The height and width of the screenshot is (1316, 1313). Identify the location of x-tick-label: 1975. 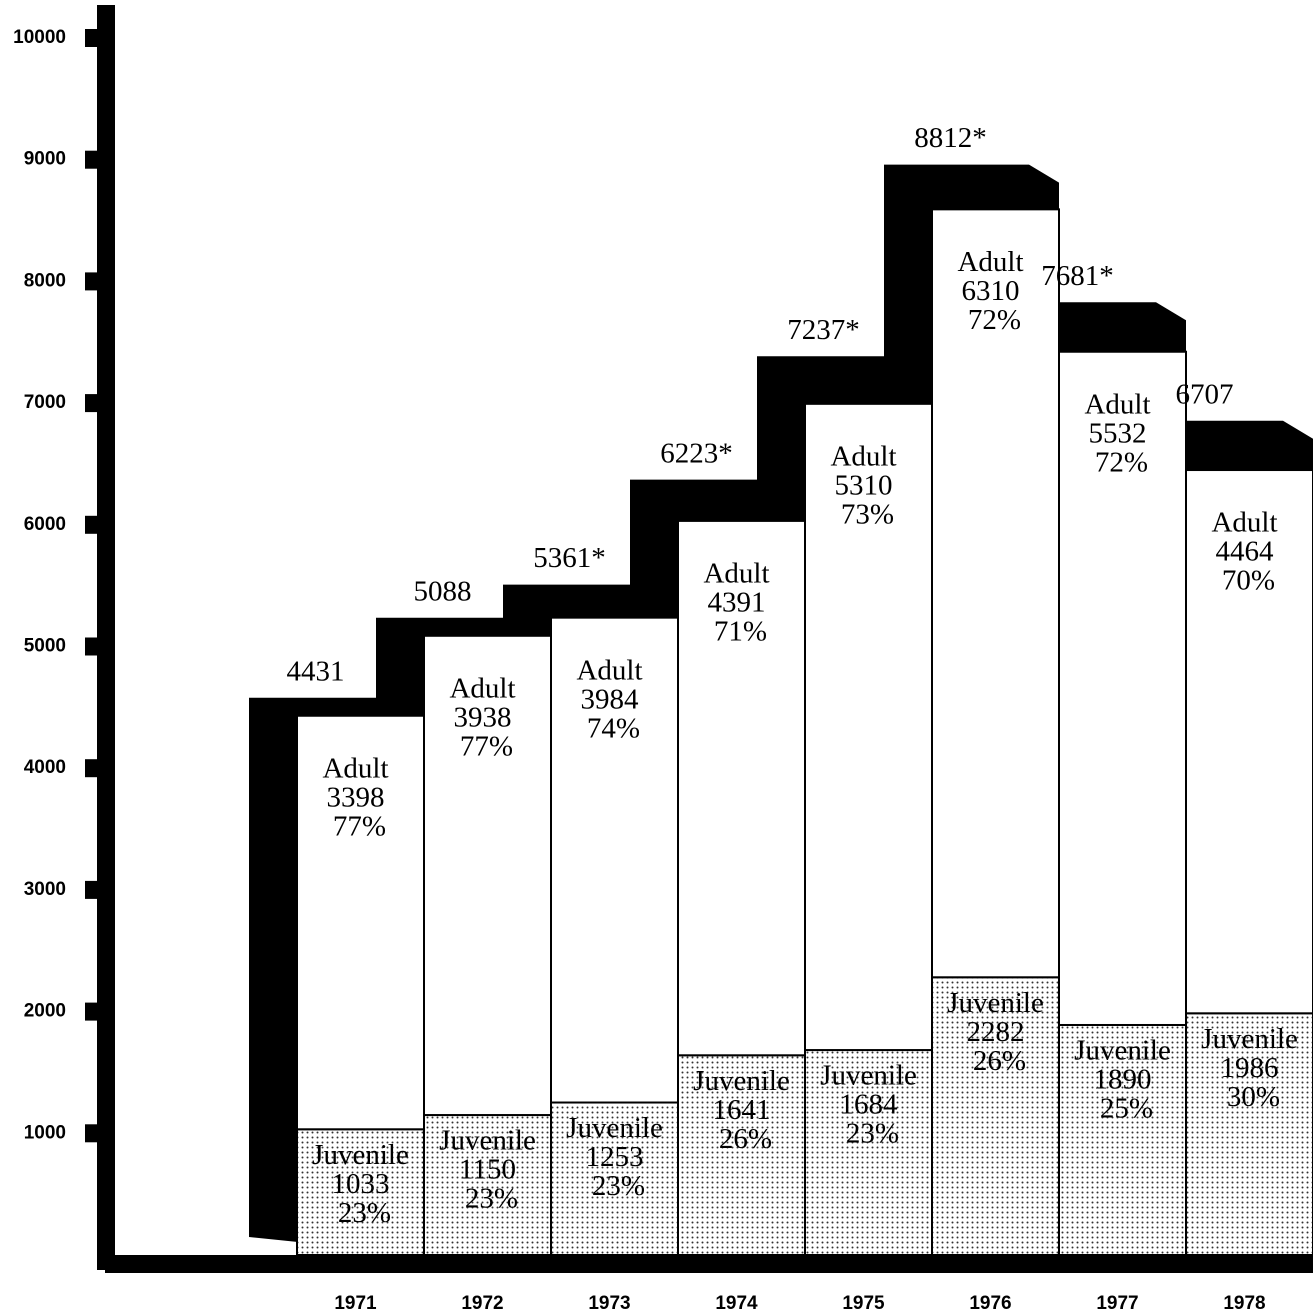
(863, 1303).